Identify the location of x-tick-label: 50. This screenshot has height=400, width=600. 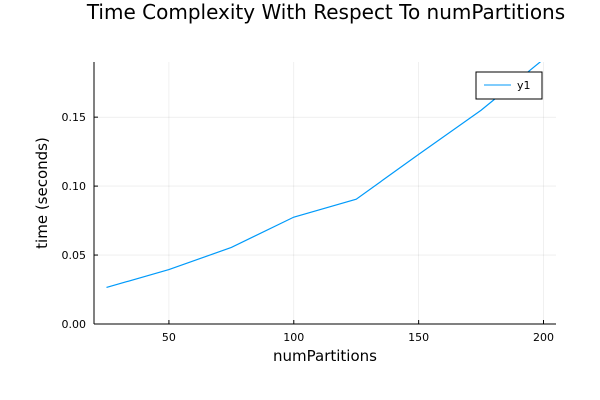
(169, 337).